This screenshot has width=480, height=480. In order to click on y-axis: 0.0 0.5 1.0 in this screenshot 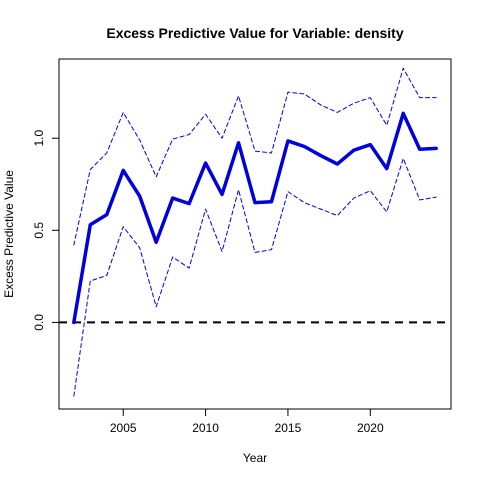, I will do `click(46, 230)`.